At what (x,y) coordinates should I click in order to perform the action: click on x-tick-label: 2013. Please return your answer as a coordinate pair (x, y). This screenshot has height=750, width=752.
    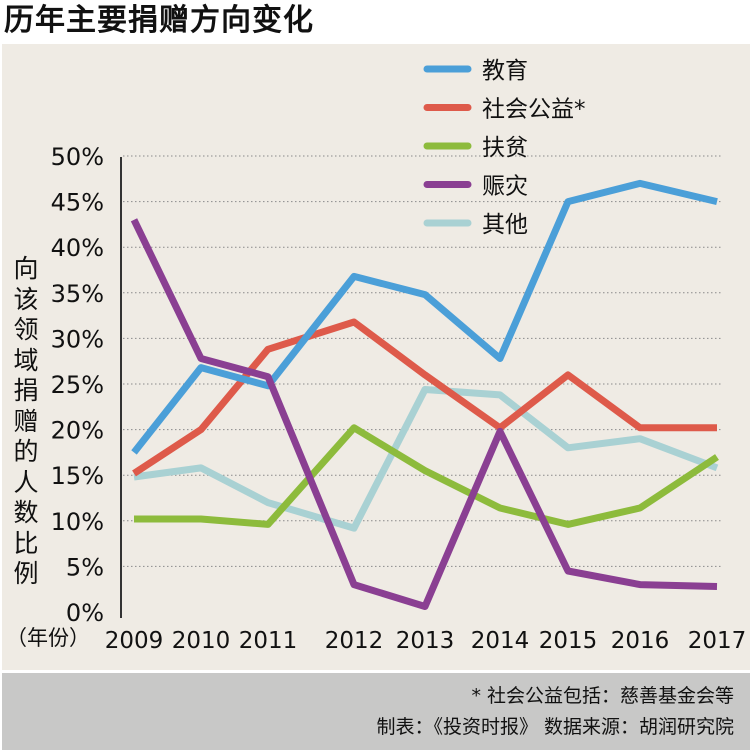
    Looking at the image, I should click on (425, 641).